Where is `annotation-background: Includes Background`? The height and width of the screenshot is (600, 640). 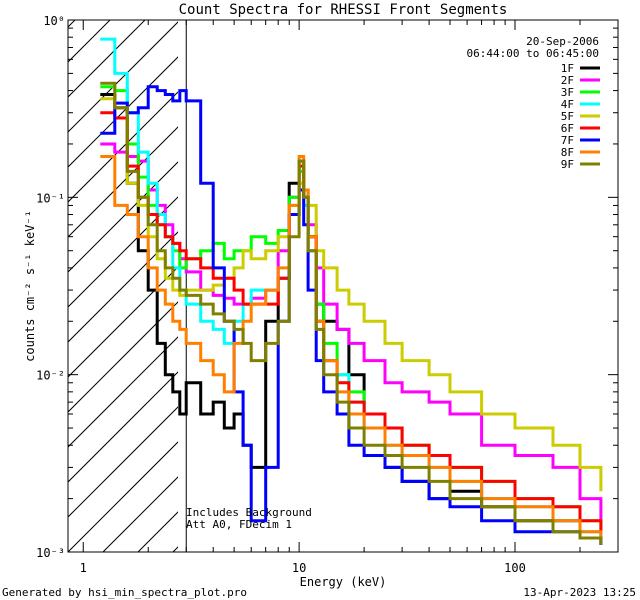
annotation-background: Includes Background is located at coordinates (249, 512).